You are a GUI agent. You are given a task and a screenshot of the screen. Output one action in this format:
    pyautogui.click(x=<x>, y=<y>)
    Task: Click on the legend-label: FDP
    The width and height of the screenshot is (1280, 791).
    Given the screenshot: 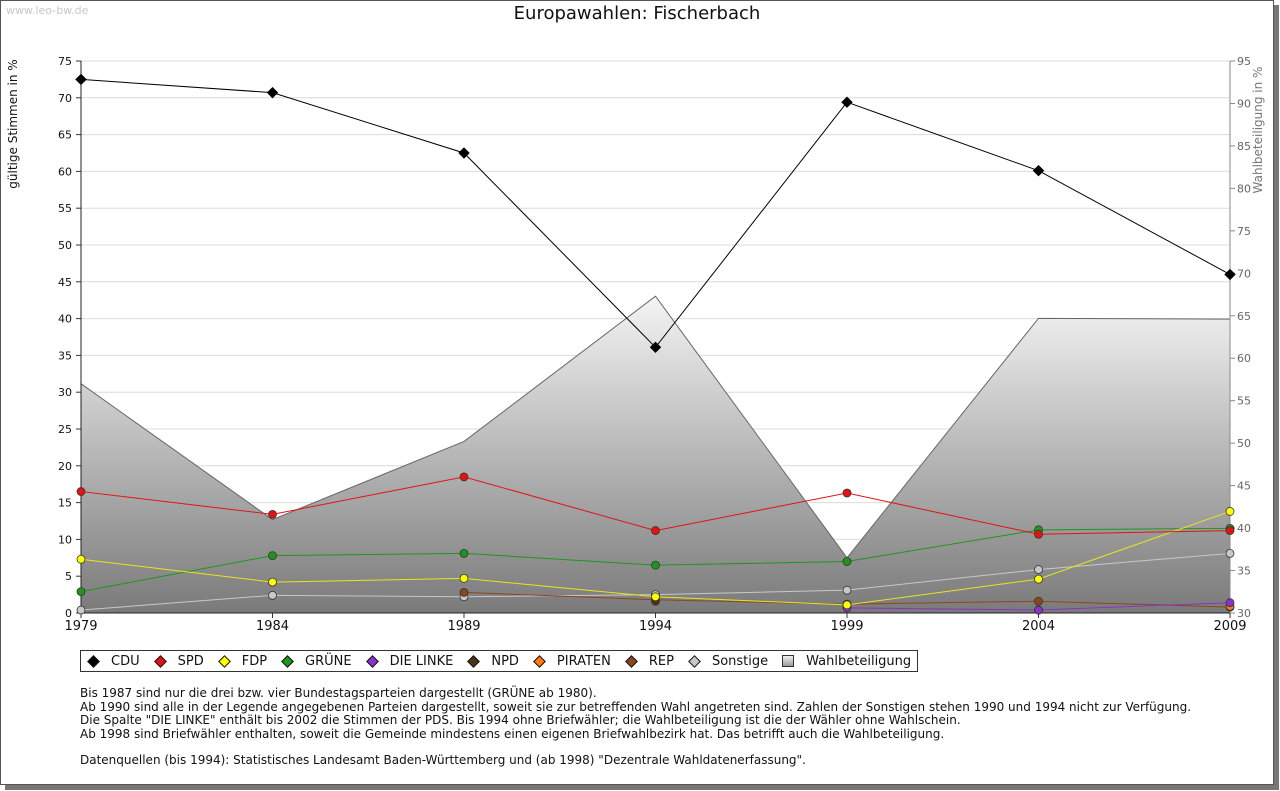 What is the action you would take?
    pyautogui.click(x=254, y=661)
    